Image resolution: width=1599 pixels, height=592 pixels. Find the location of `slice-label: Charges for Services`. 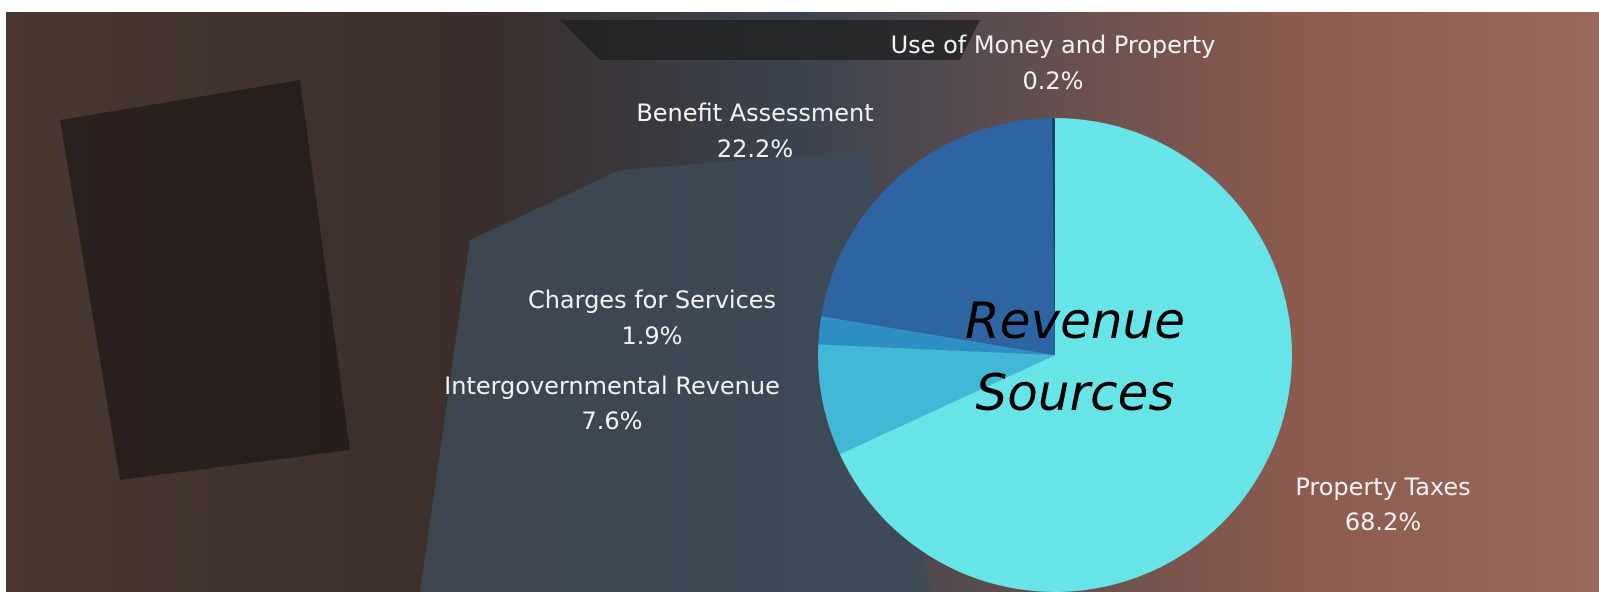

slice-label: Charges for Services is located at coordinates (652, 300).